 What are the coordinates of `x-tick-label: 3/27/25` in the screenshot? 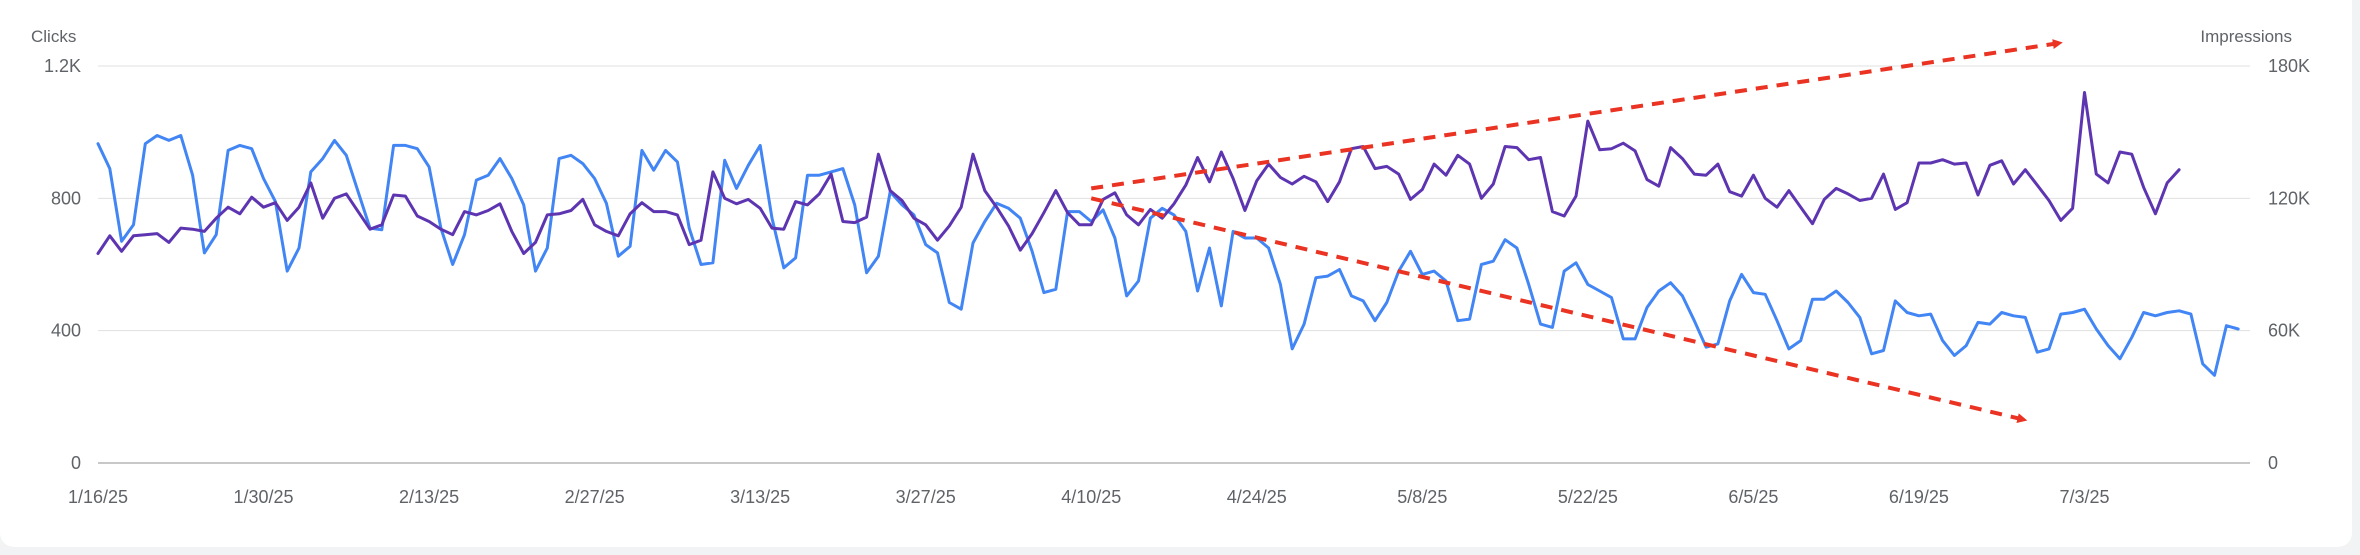 It's located at (926, 497).